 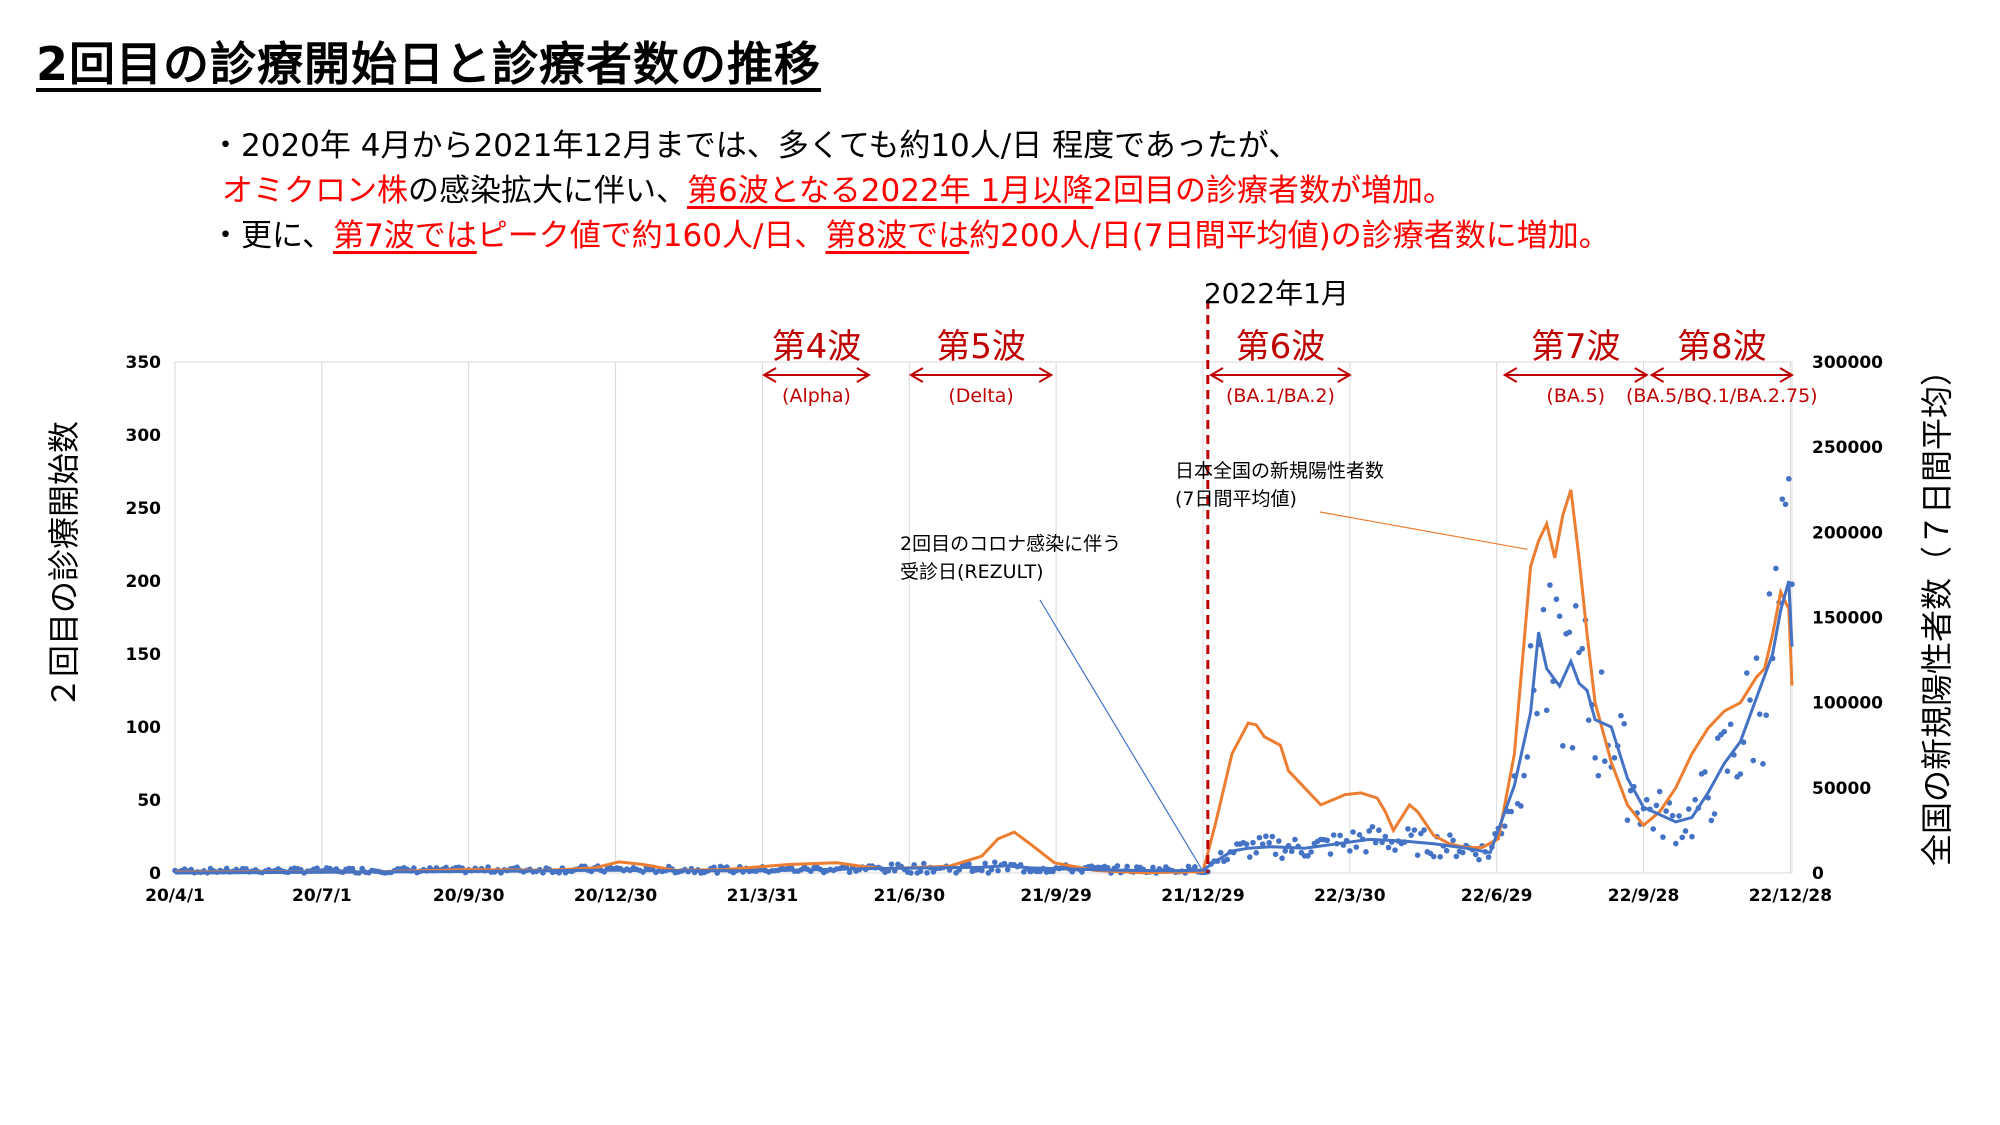 What do you see at coordinates (817, 347) in the screenshot?
I see `wave-label: 第4波` at bounding box center [817, 347].